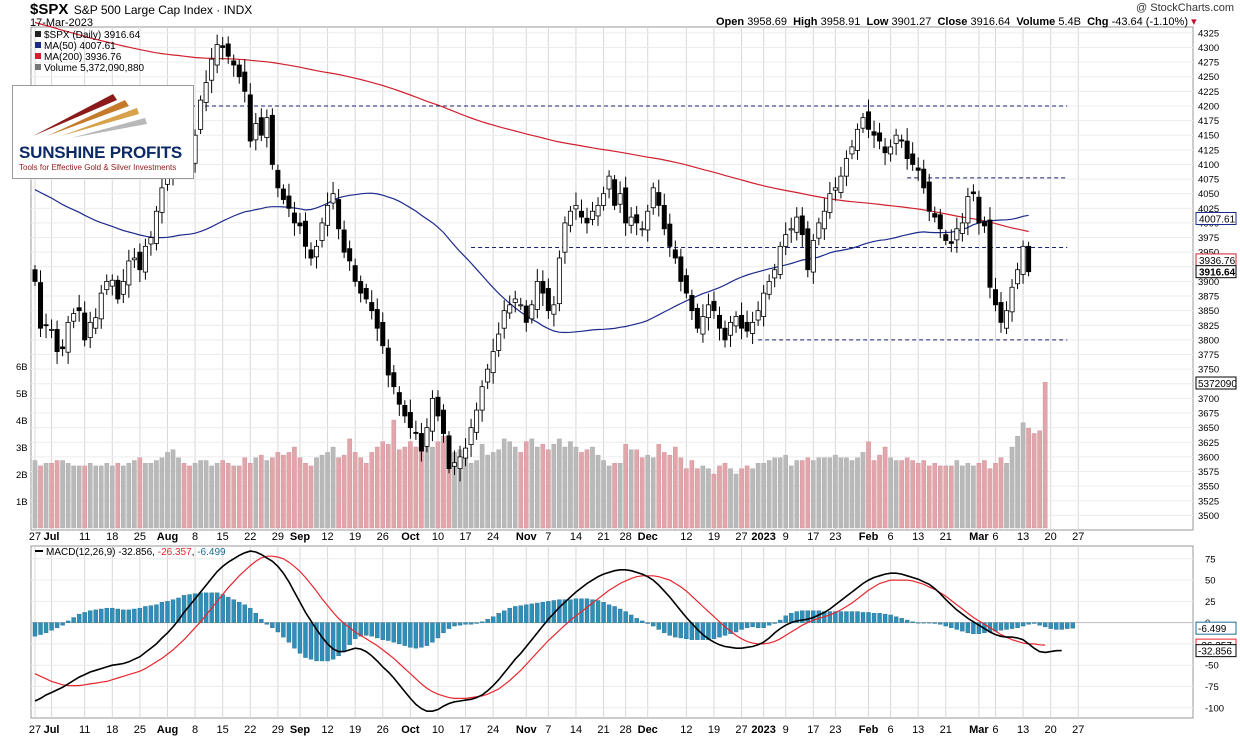  I want to click on x-tick-label-bottom: 10, so click(438, 730).